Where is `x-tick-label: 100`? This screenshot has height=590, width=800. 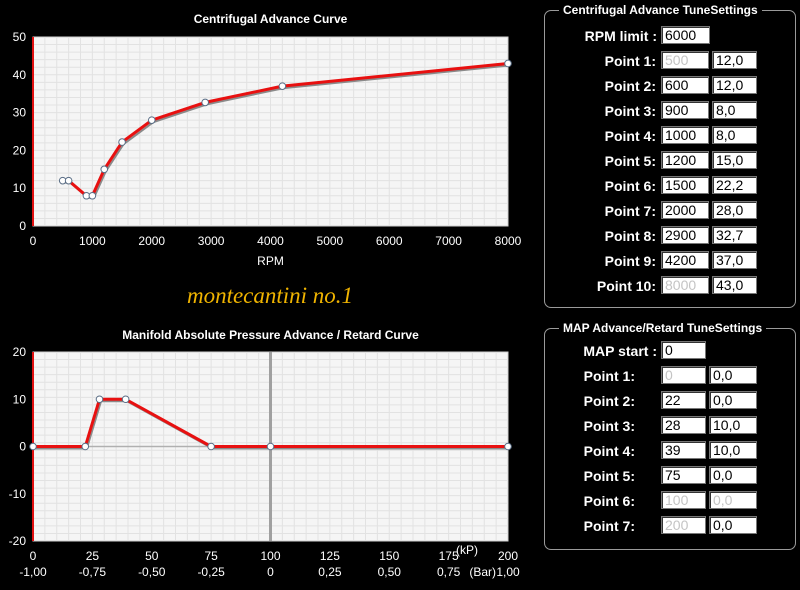
x-tick-label: 100 is located at coordinates (270, 556).